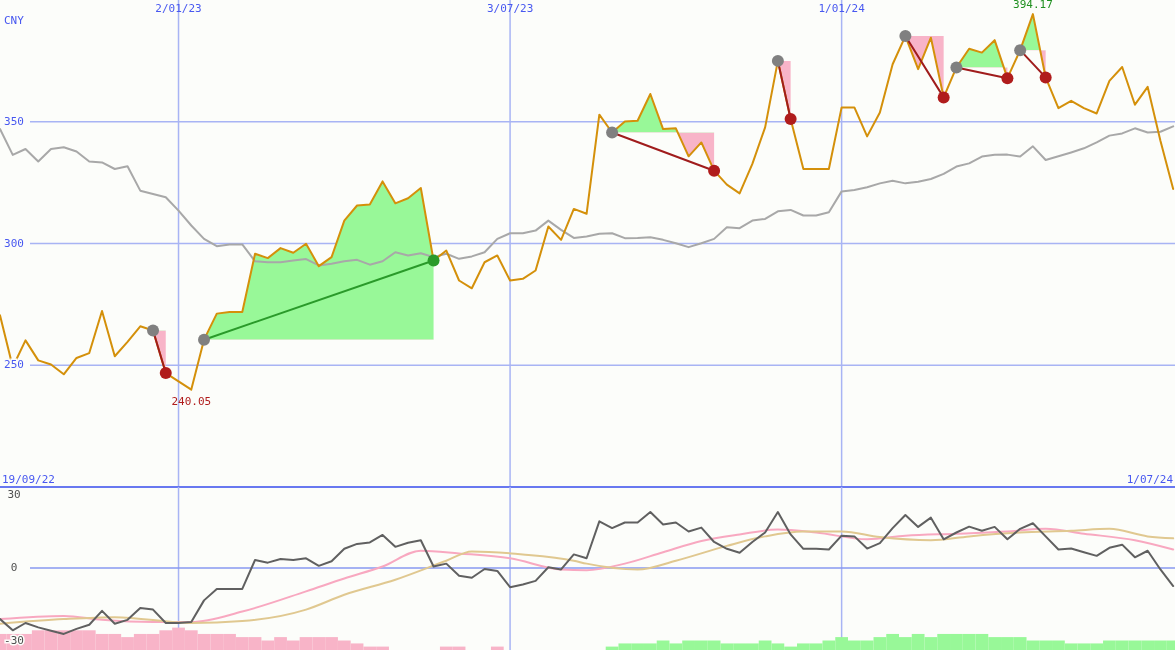 The image size is (1175, 650). Describe the element at coordinates (14, 243) in the screenshot. I see `y-tick-label: 300` at that location.